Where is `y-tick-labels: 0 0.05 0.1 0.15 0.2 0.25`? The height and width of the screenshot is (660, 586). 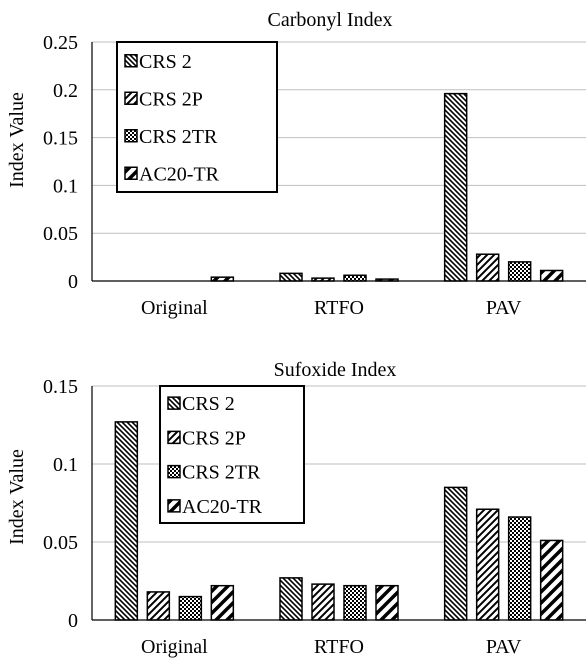
y-tick-labels: 0 0.05 0.1 0.15 0.2 0.25 is located at coordinates (60, 162).